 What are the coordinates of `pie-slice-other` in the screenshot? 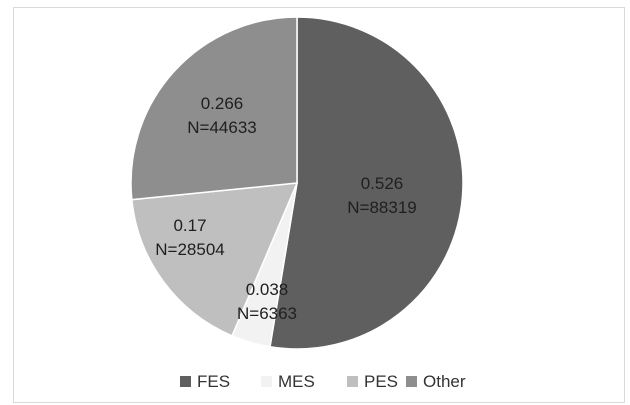 It's located at (214, 108).